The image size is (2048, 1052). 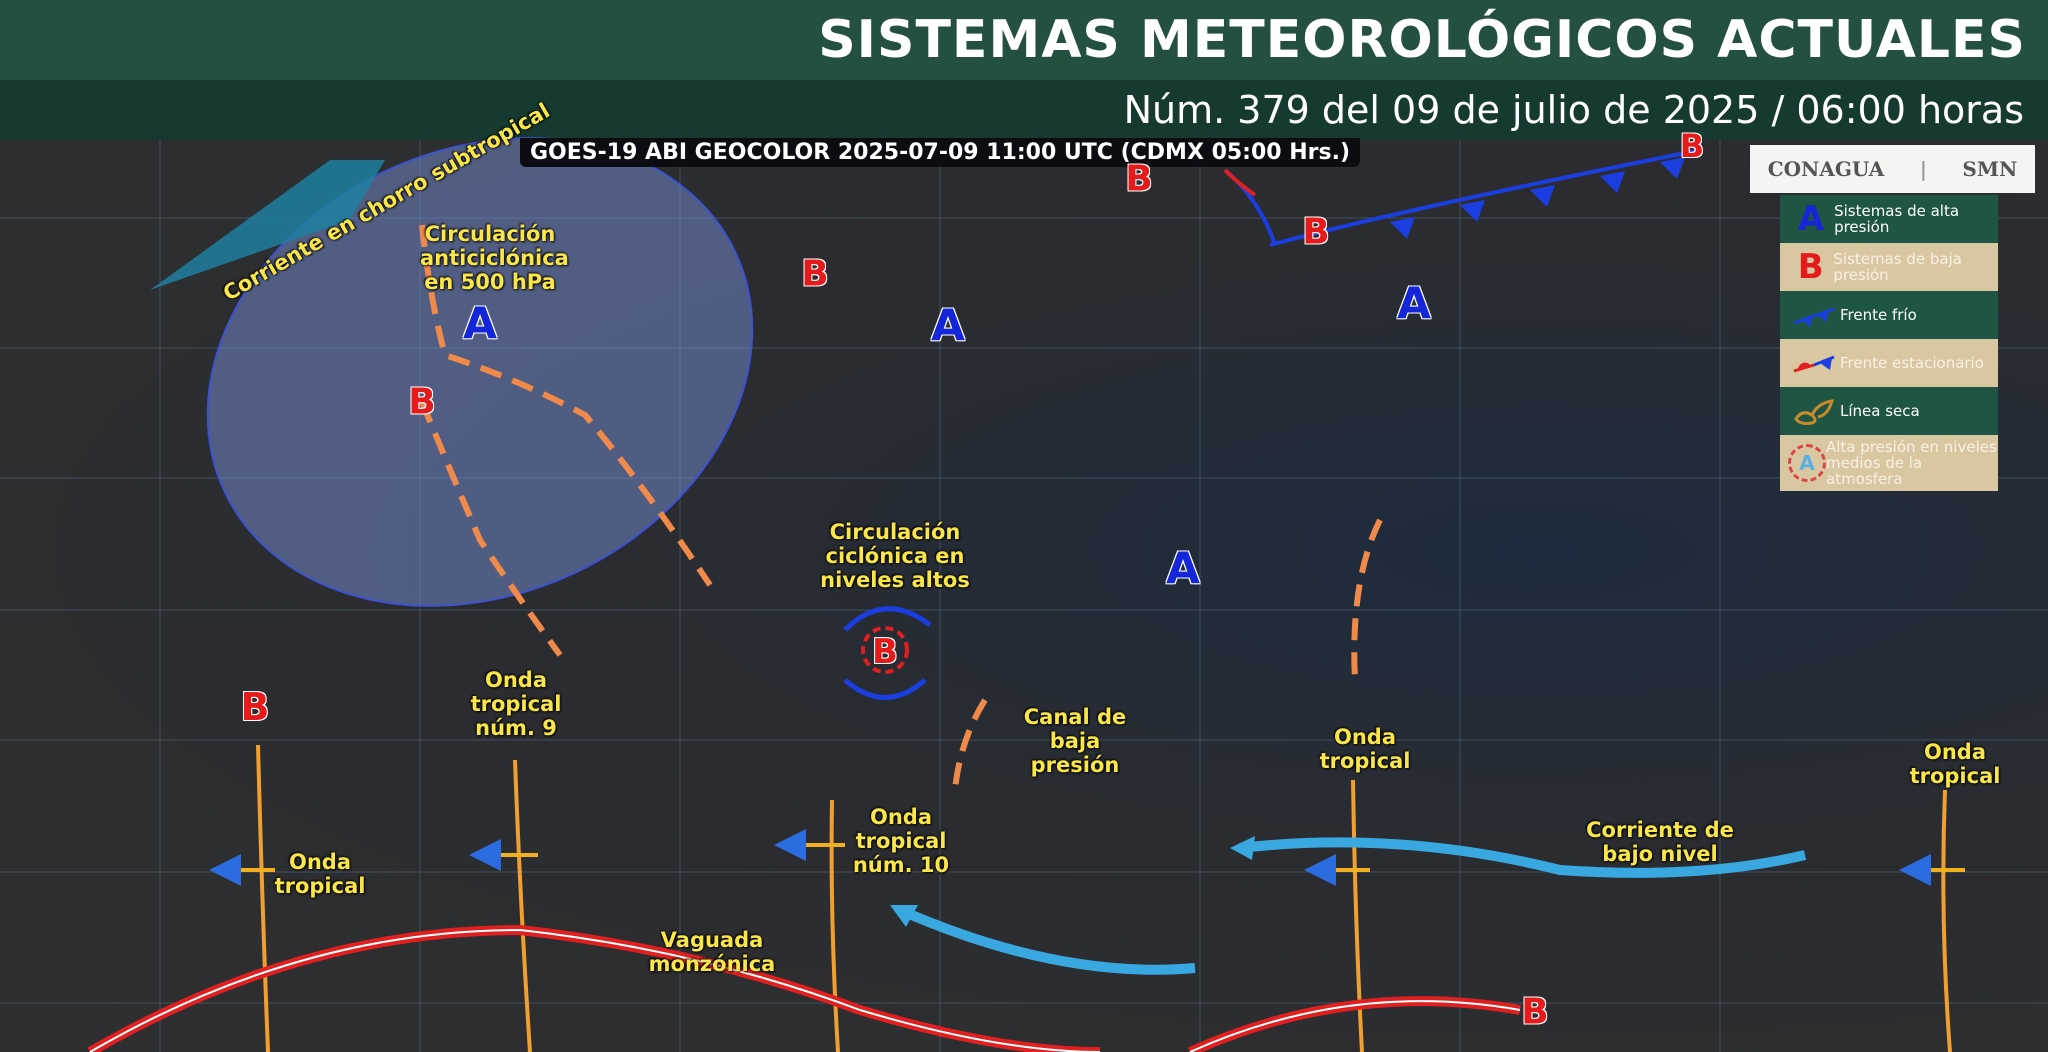 I want to click on stationary-front, so click(x=1240, y=182).